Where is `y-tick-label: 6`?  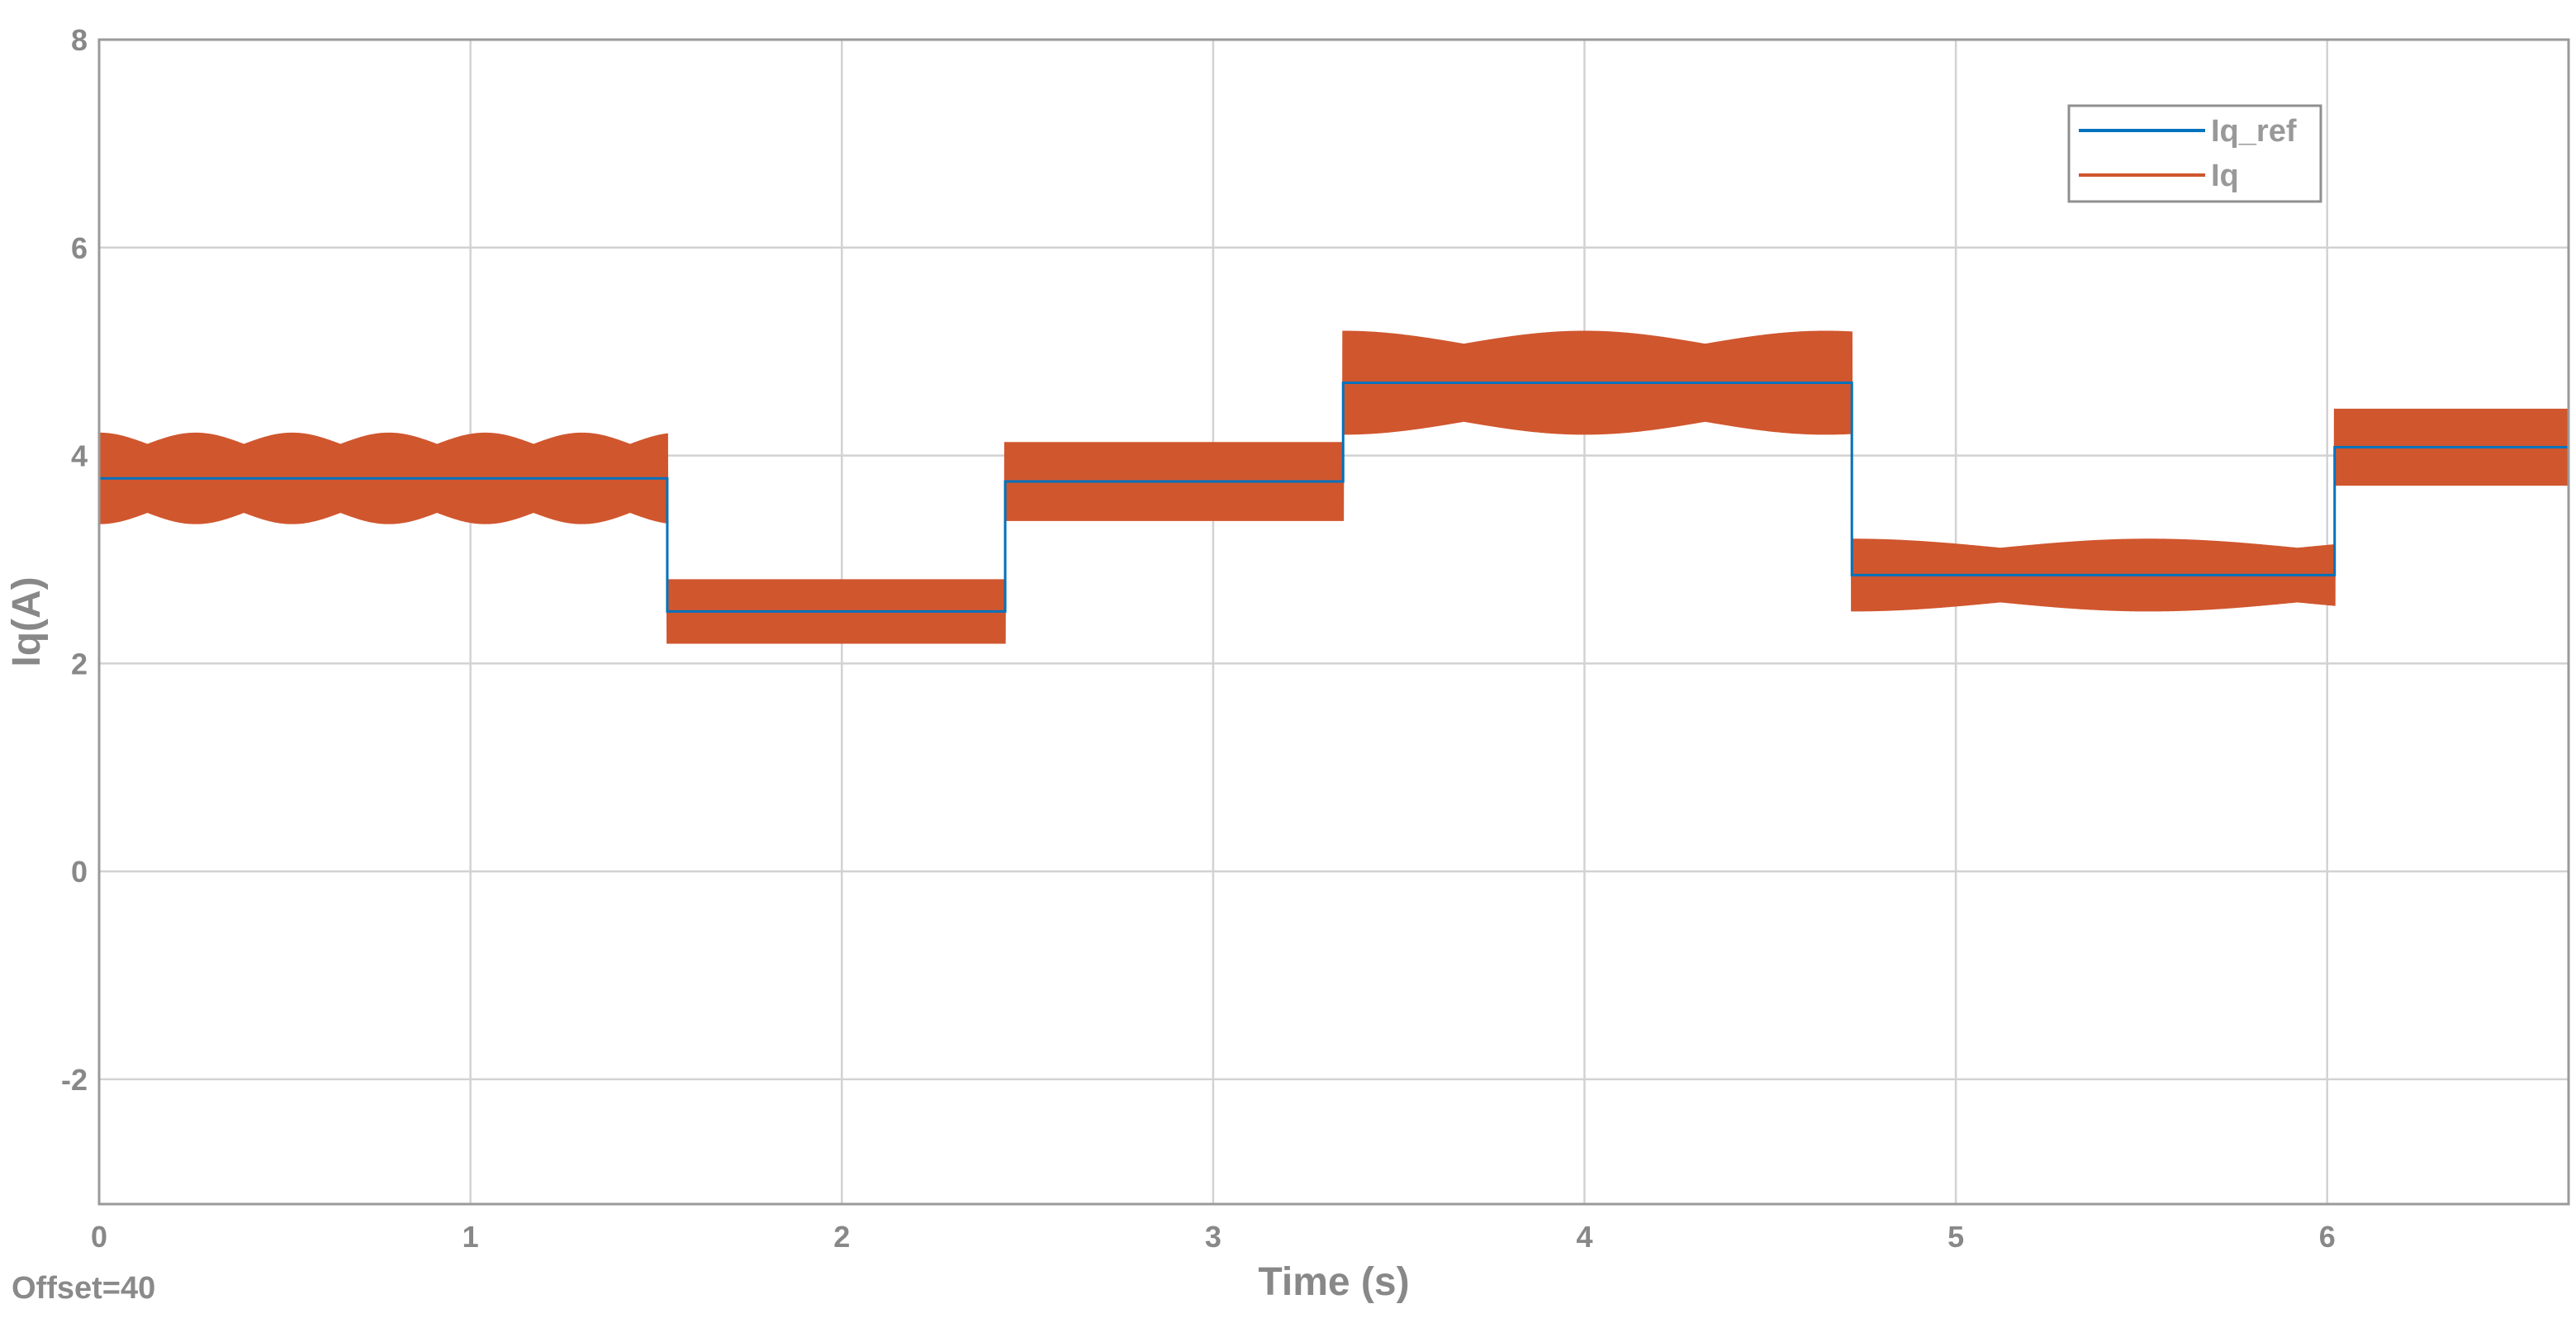
y-tick-label: 6 is located at coordinates (79, 248).